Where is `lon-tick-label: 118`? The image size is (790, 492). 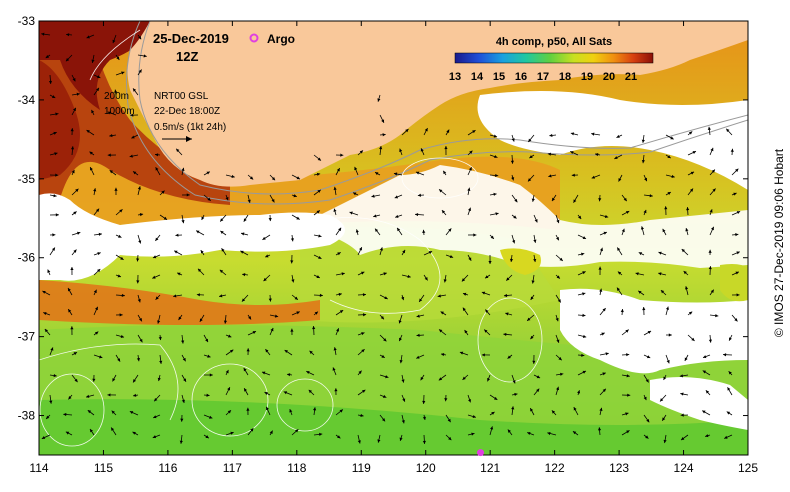 lon-tick-label: 118 is located at coordinates (296, 468).